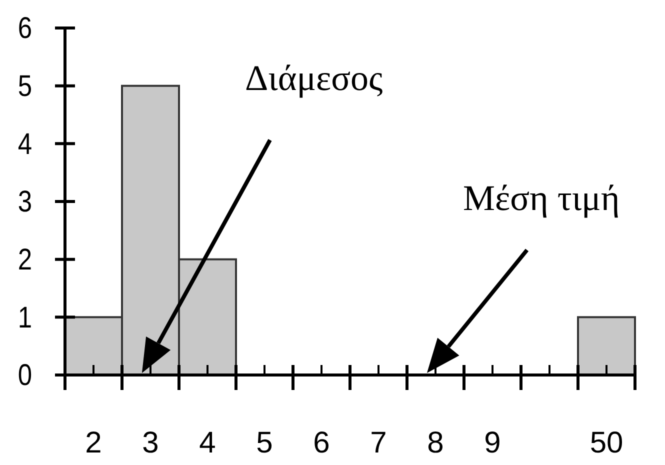  Describe the element at coordinates (25, 317) in the screenshot. I see `y-tick-label: 1` at that location.